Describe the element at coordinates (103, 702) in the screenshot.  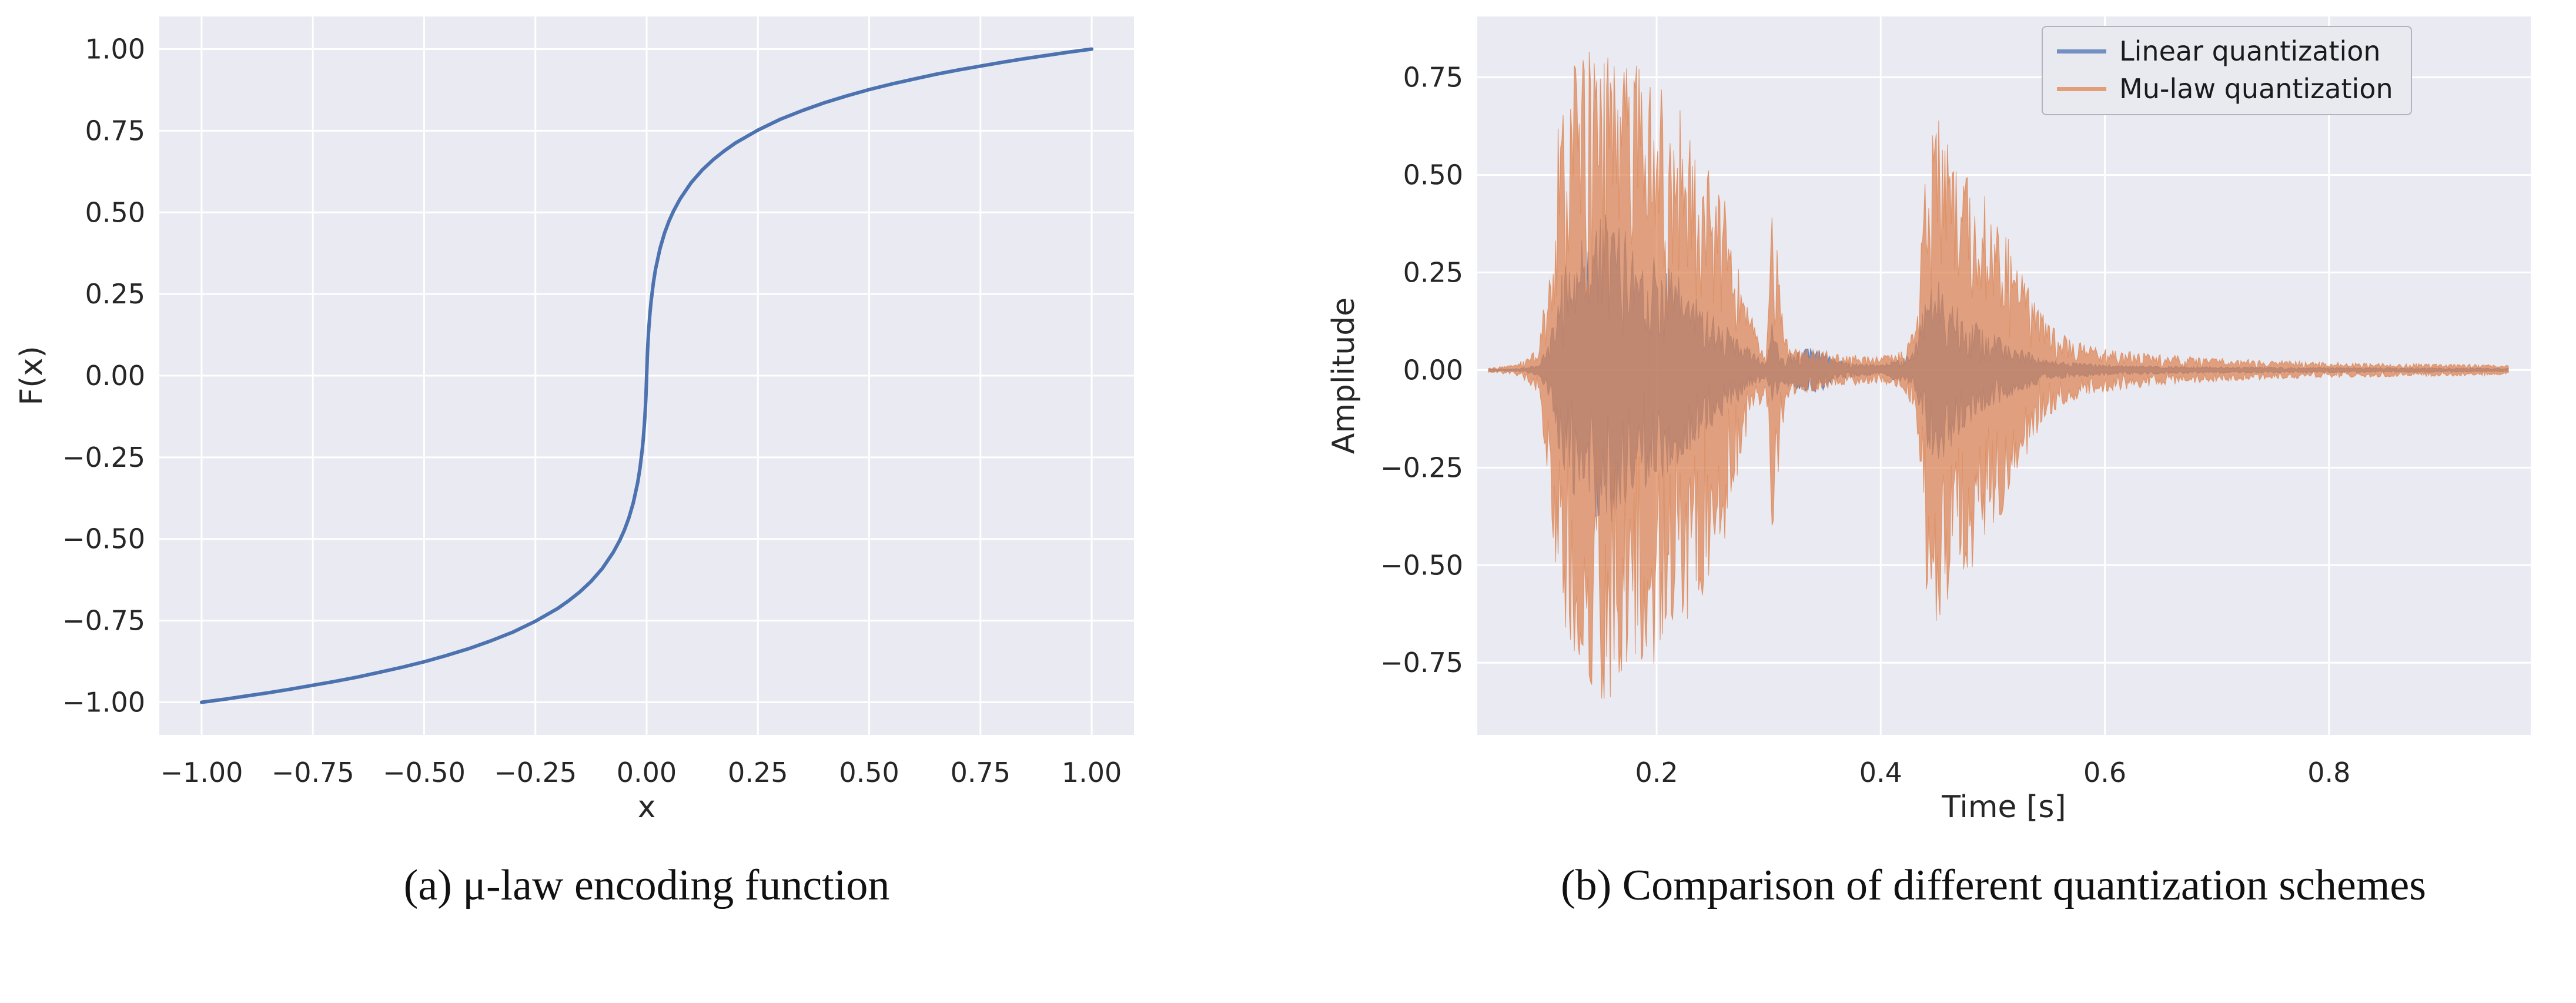
I see `y-tick-label: −1.00` at that location.